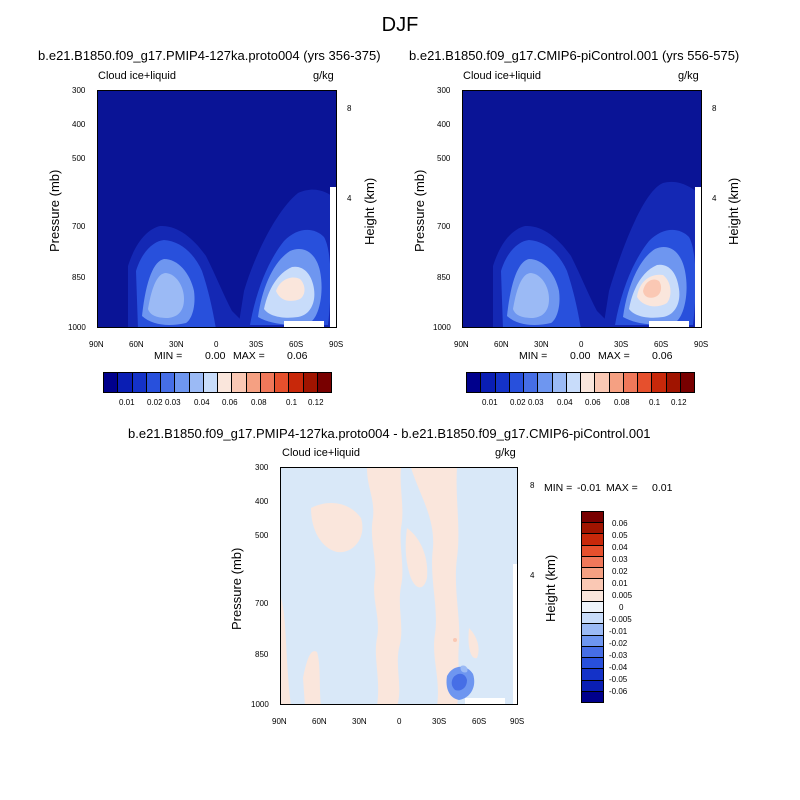  What do you see at coordinates (580, 356) in the screenshot?
I see `panel2-min-value: 0.00` at bounding box center [580, 356].